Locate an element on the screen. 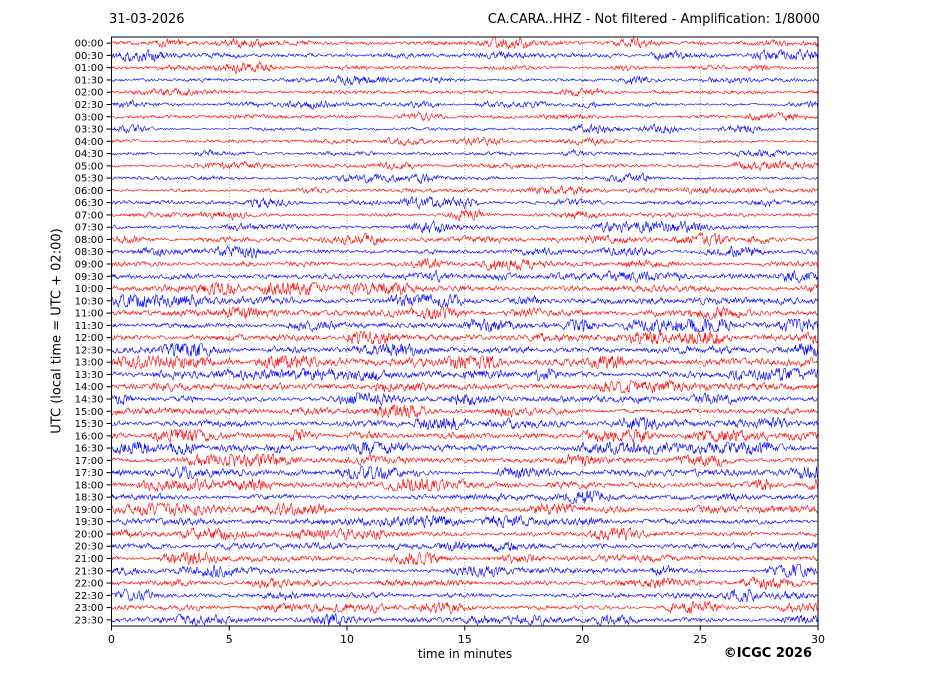  y-tick-label: 20:30 is located at coordinates (89, 547).